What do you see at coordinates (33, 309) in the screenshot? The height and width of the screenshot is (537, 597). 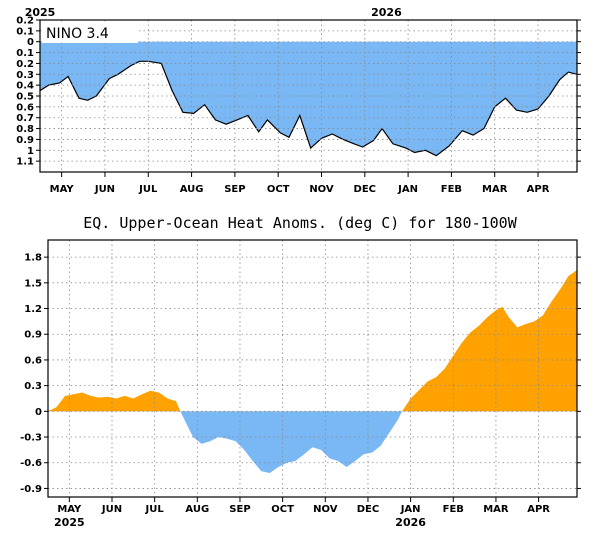 I see `y-tick-label: 1.2` at bounding box center [33, 309].